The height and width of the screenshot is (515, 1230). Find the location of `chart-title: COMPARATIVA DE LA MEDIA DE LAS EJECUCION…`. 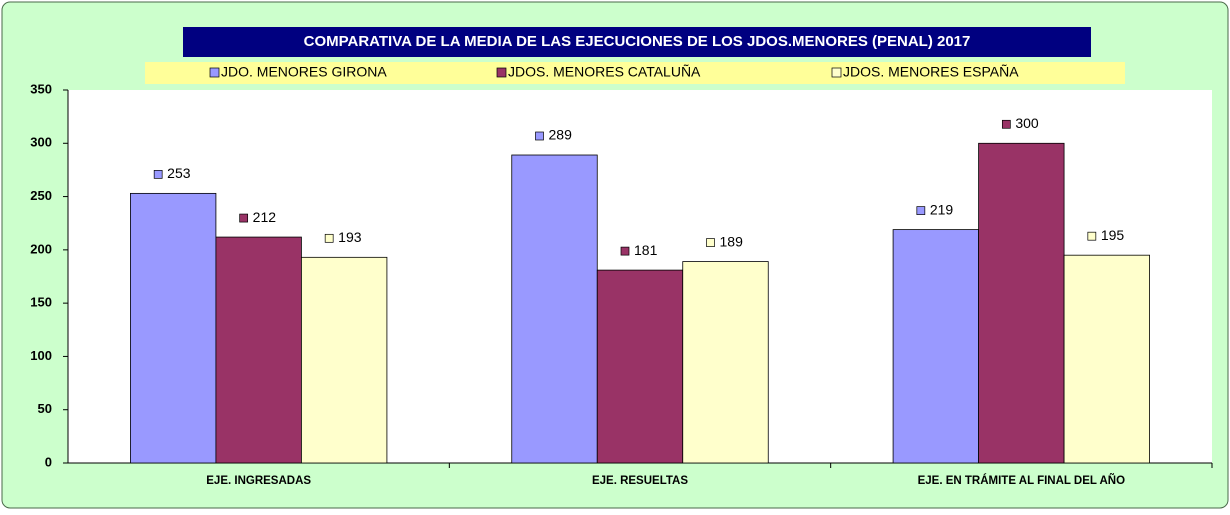

chart-title: COMPARATIVA DE LA MEDIA DE LAS EJECUCION… is located at coordinates (637, 41).